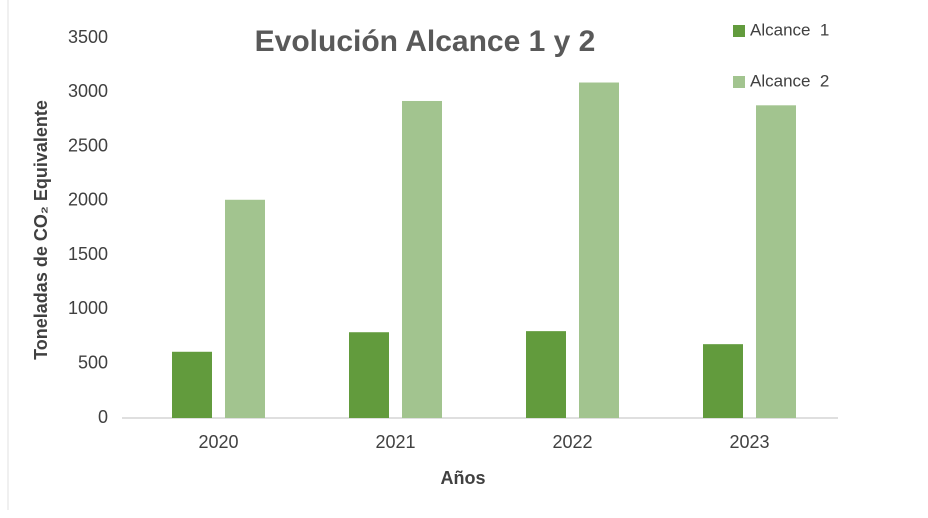 This screenshot has height=518, width=928. I want to click on y-tick-label: 0, so click(103, 417).